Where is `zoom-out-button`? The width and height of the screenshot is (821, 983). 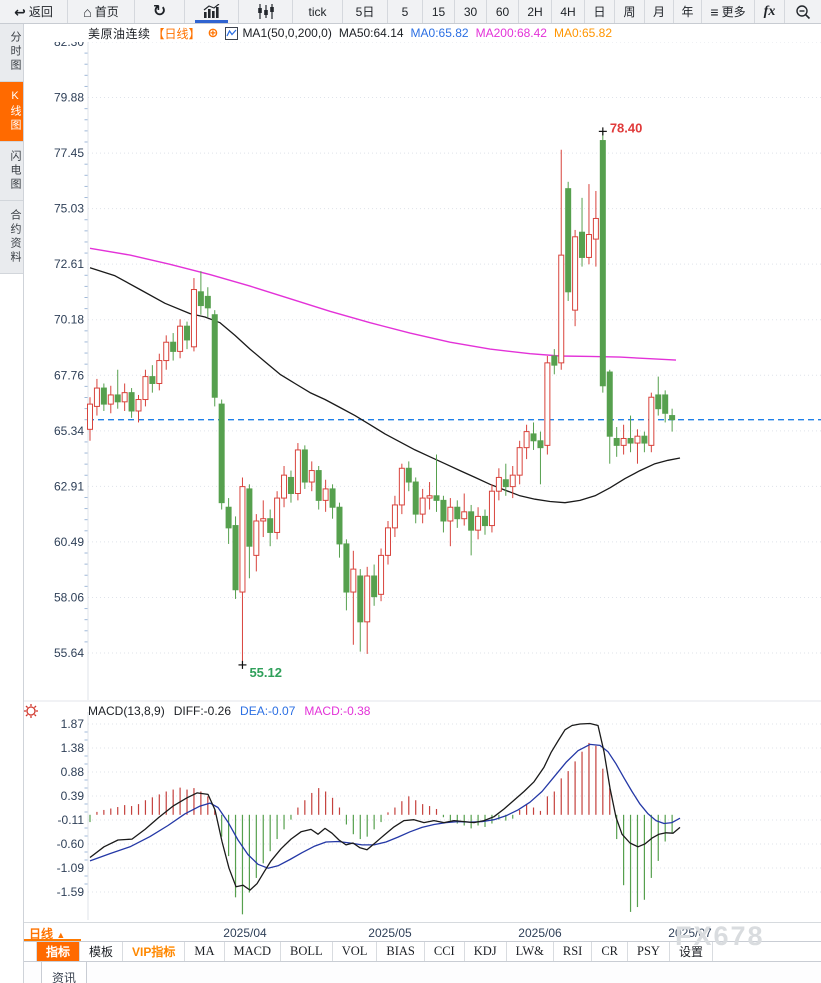
zoom-out-button is located at coordinates (803, 11).